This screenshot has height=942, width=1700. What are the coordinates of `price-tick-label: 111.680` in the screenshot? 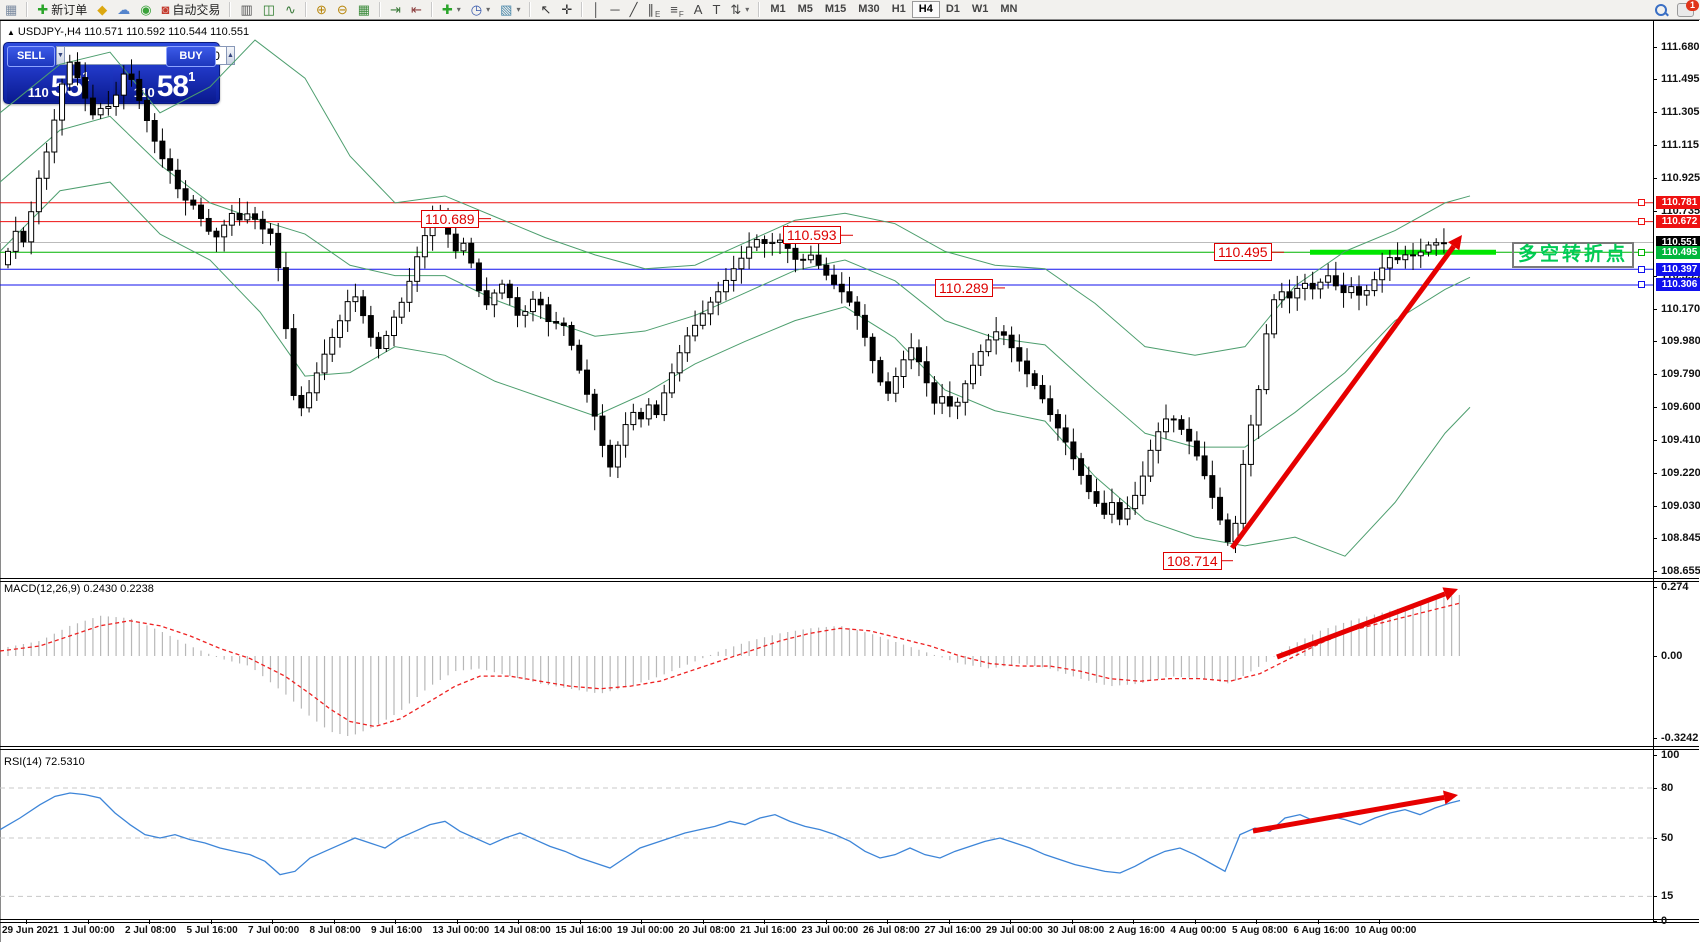 It's located at (1680, 47).